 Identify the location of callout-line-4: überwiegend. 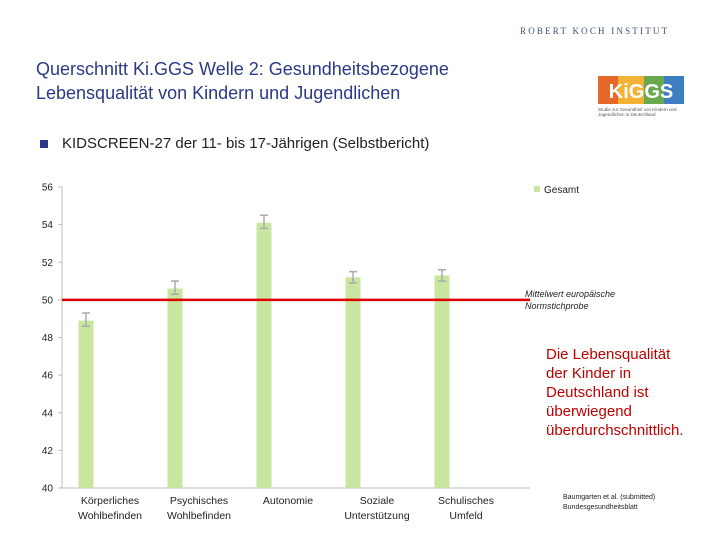
(589, 411).